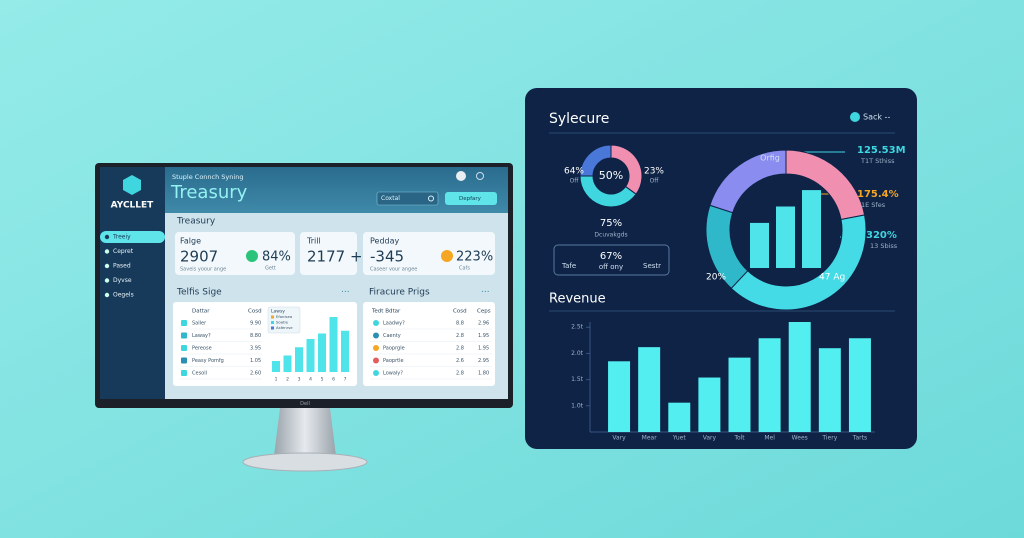 This screenshot has height=538, width=1024. I want to click on y-tick-label: 2.0t, so click(577, 353).